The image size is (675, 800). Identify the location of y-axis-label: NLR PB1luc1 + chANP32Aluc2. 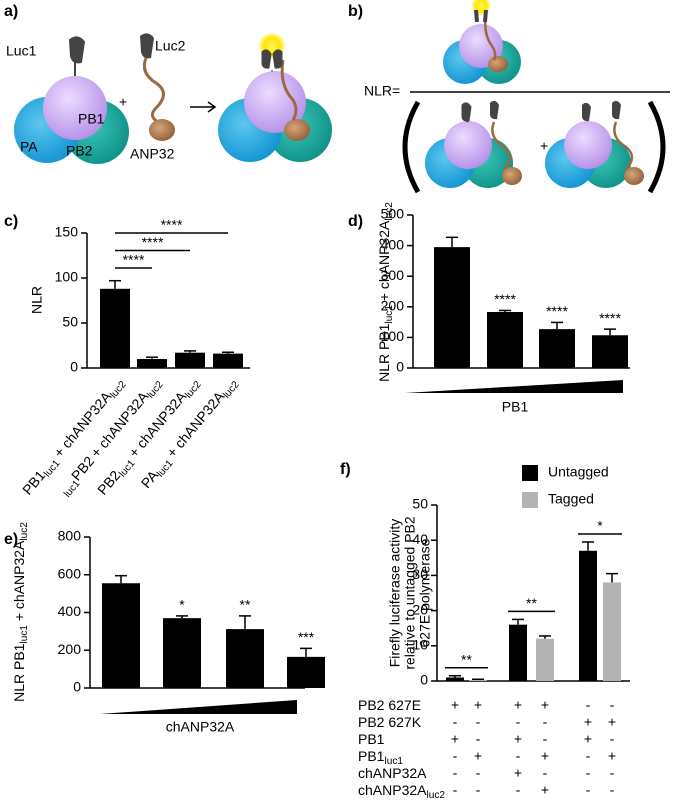
(20, 612).